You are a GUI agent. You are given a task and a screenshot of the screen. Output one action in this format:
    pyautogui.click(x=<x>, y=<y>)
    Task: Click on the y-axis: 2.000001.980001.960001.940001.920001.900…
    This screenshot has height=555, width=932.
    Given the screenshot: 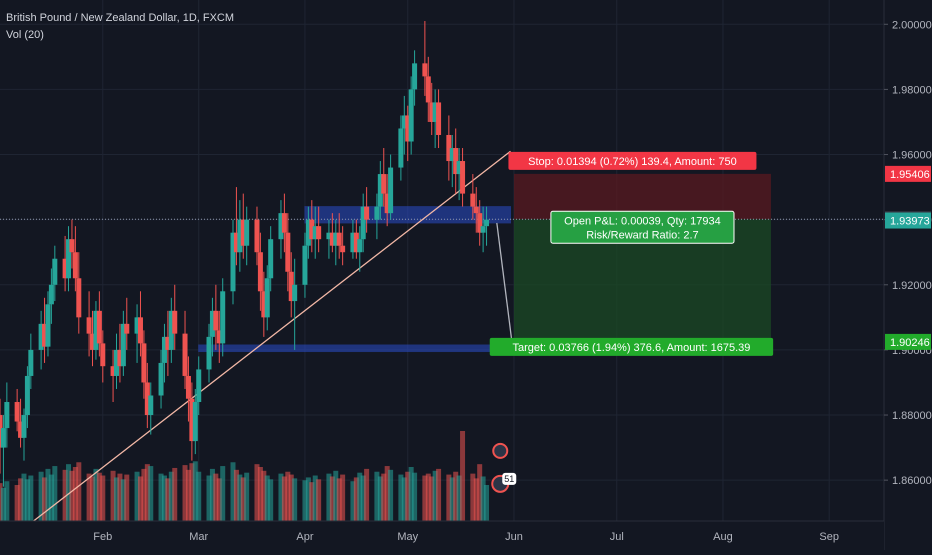 What is the action you would take?
    pyautogui.click(x=907, y=275)
    